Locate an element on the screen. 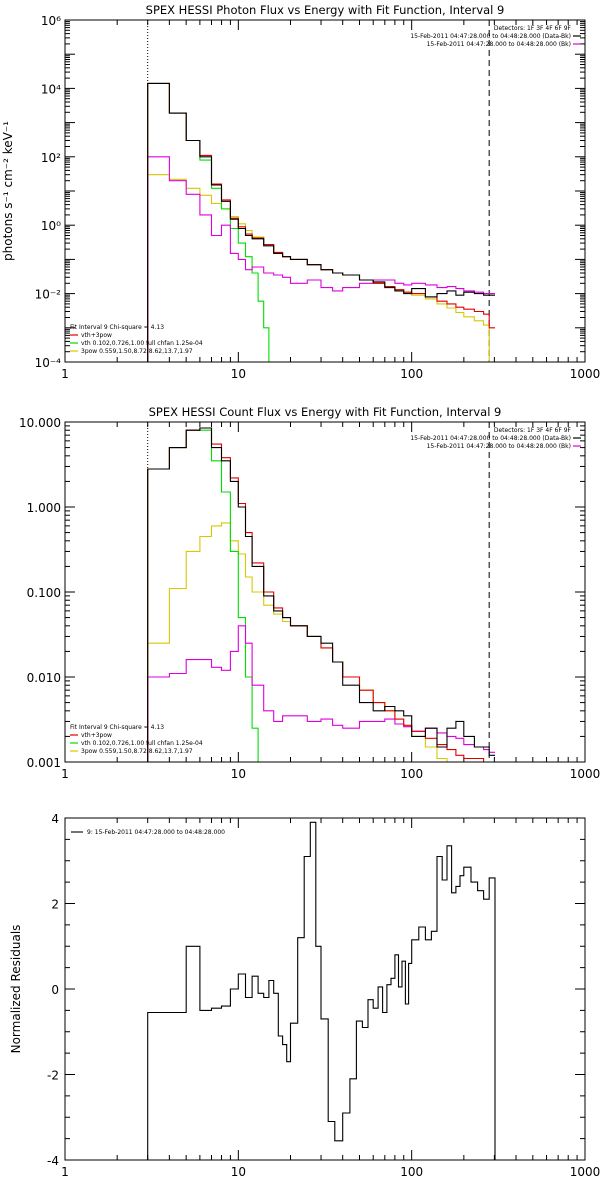 This screenshot has width=600, height=1200. y-tick-label: 10² is located at coordinates (51, 158).